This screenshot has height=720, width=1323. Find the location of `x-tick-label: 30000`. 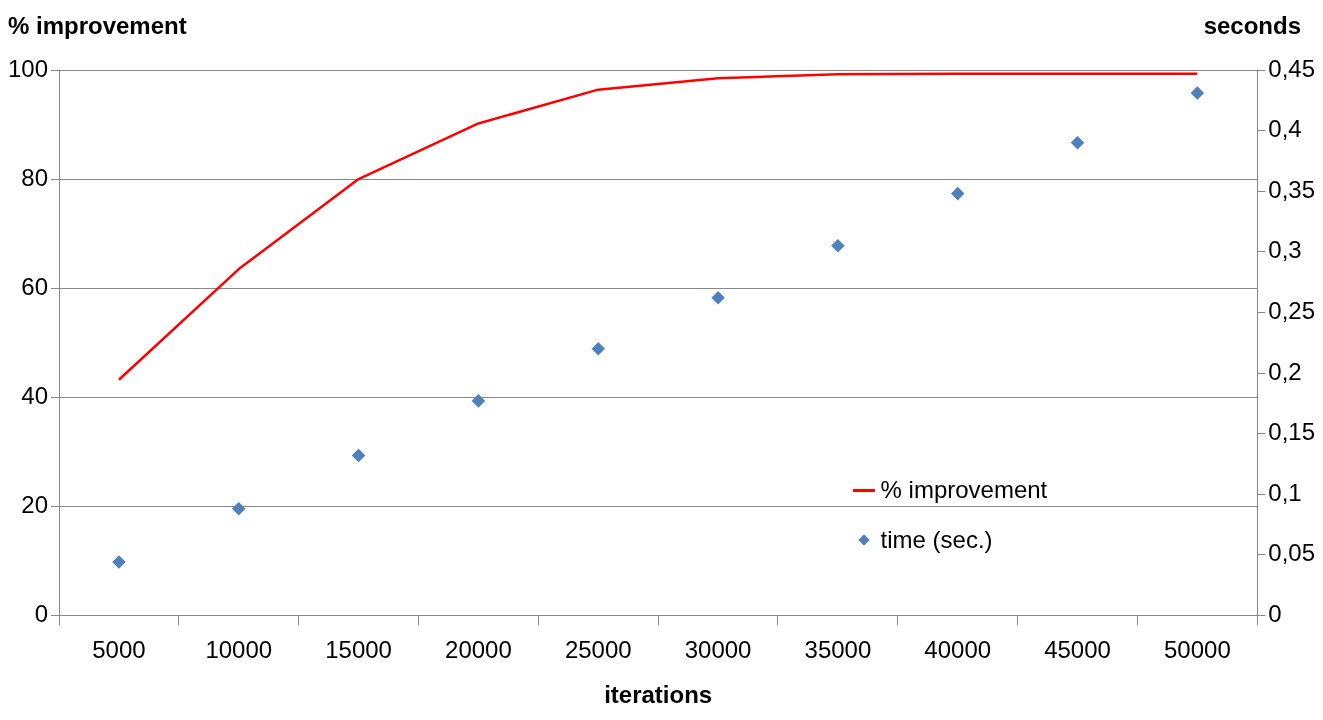

x-tick-label: 30000 is located at coordinates (718, 650).